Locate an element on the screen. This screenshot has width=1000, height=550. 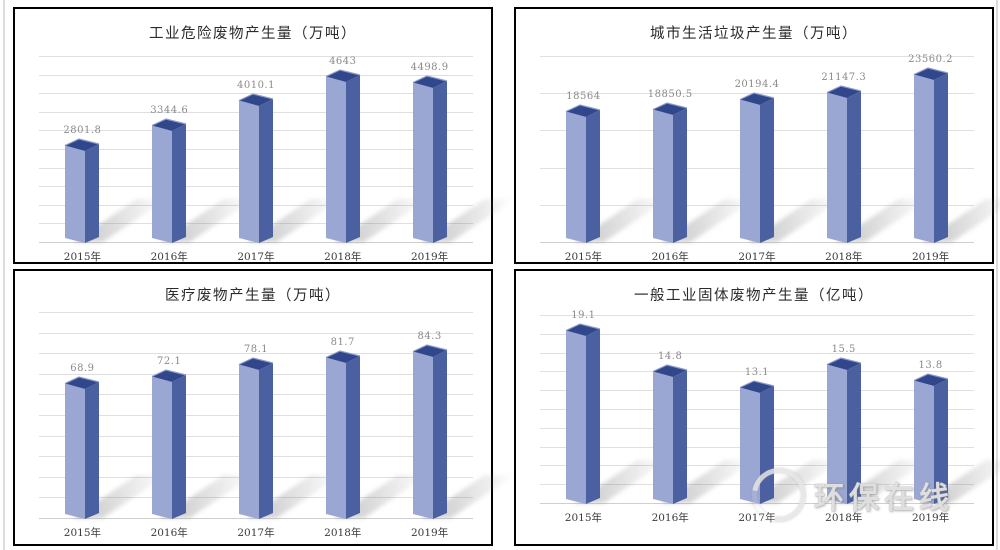
chart-title-general-industrial-solid-waste: 一般工业固体废物产生量（亿吨） is located at coordinates (754, 296).